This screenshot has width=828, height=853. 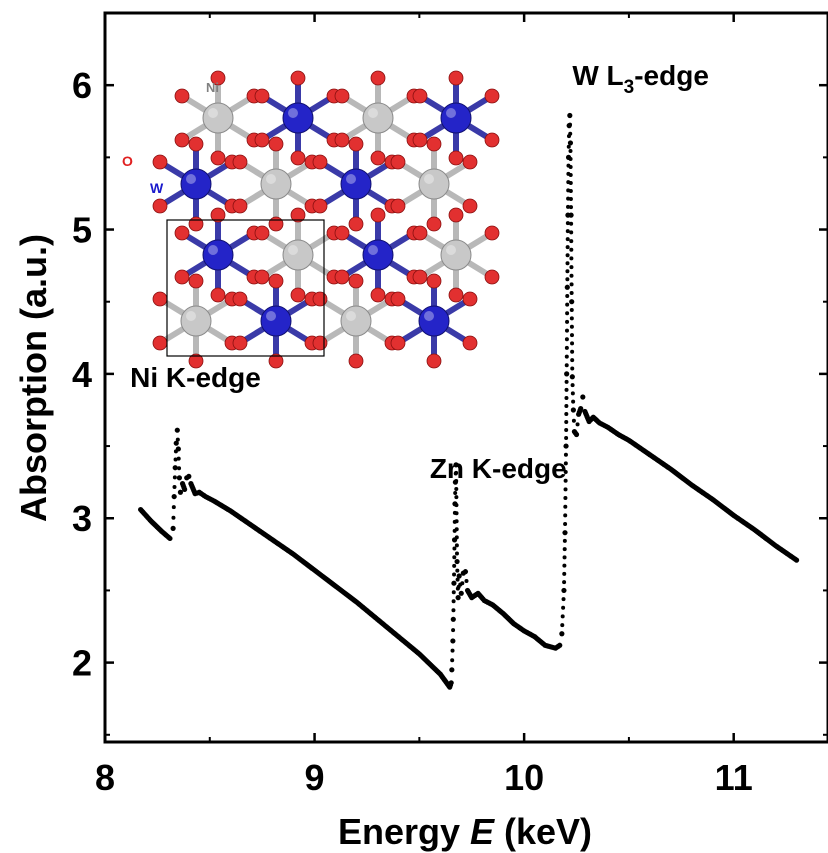 I want to click on y-tick-label: 4, so click(x=82, y=374).